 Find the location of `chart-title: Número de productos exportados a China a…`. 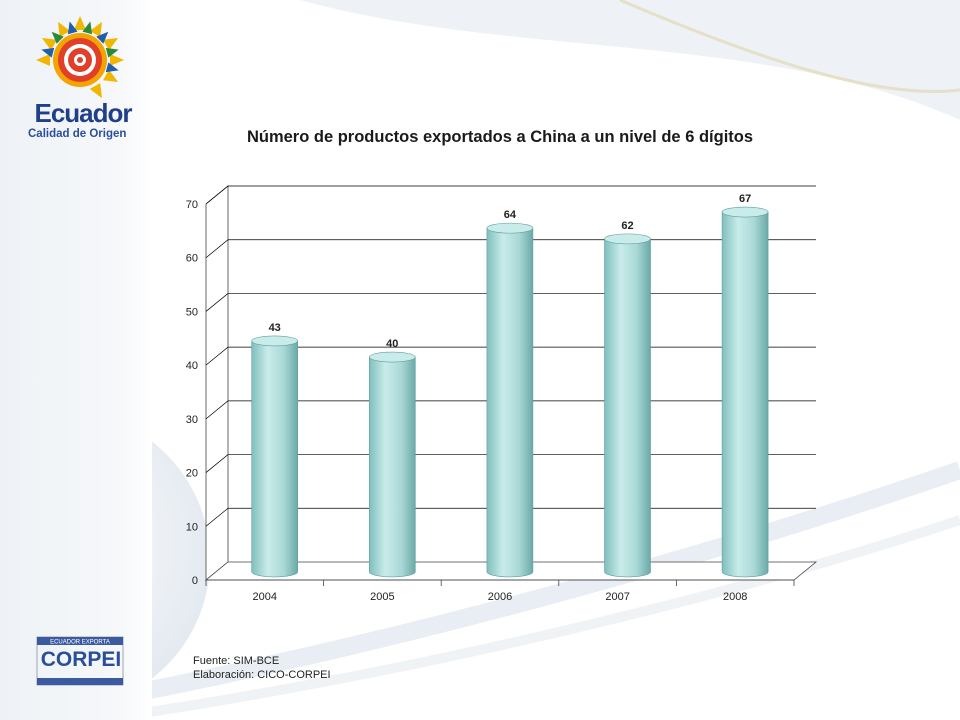

chart-title: Número de productos exportados a China a… is located at coordinates (500, 137).